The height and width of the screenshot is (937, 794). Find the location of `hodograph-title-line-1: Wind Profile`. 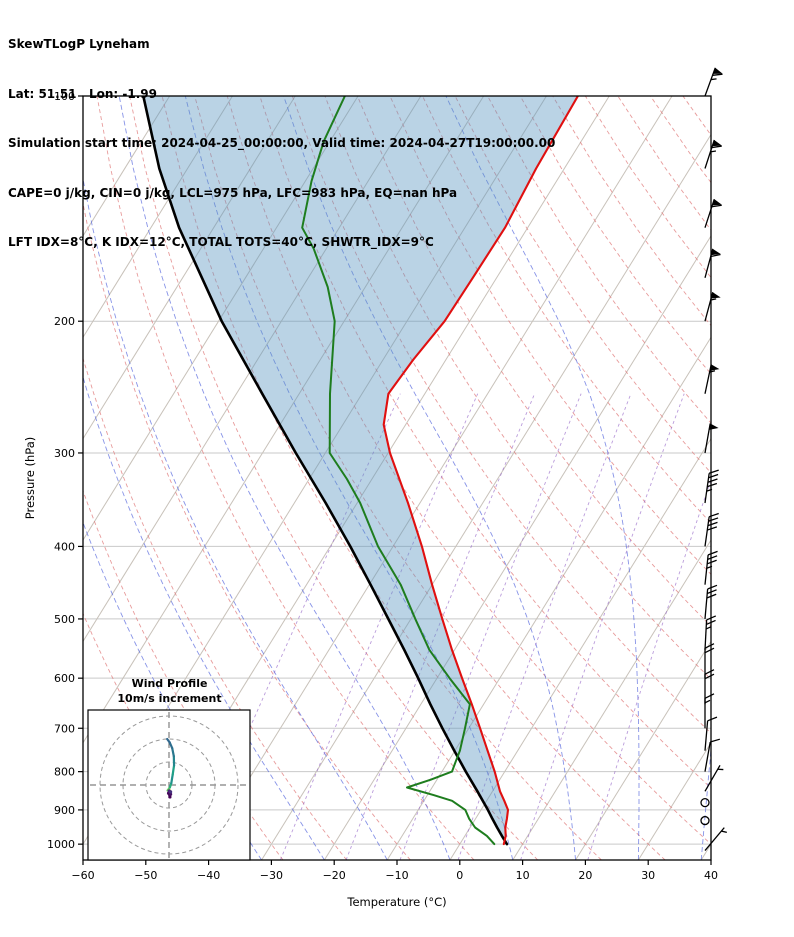

hodograph-title-line-1: Wind Profile is located at coordinates (169, 683).